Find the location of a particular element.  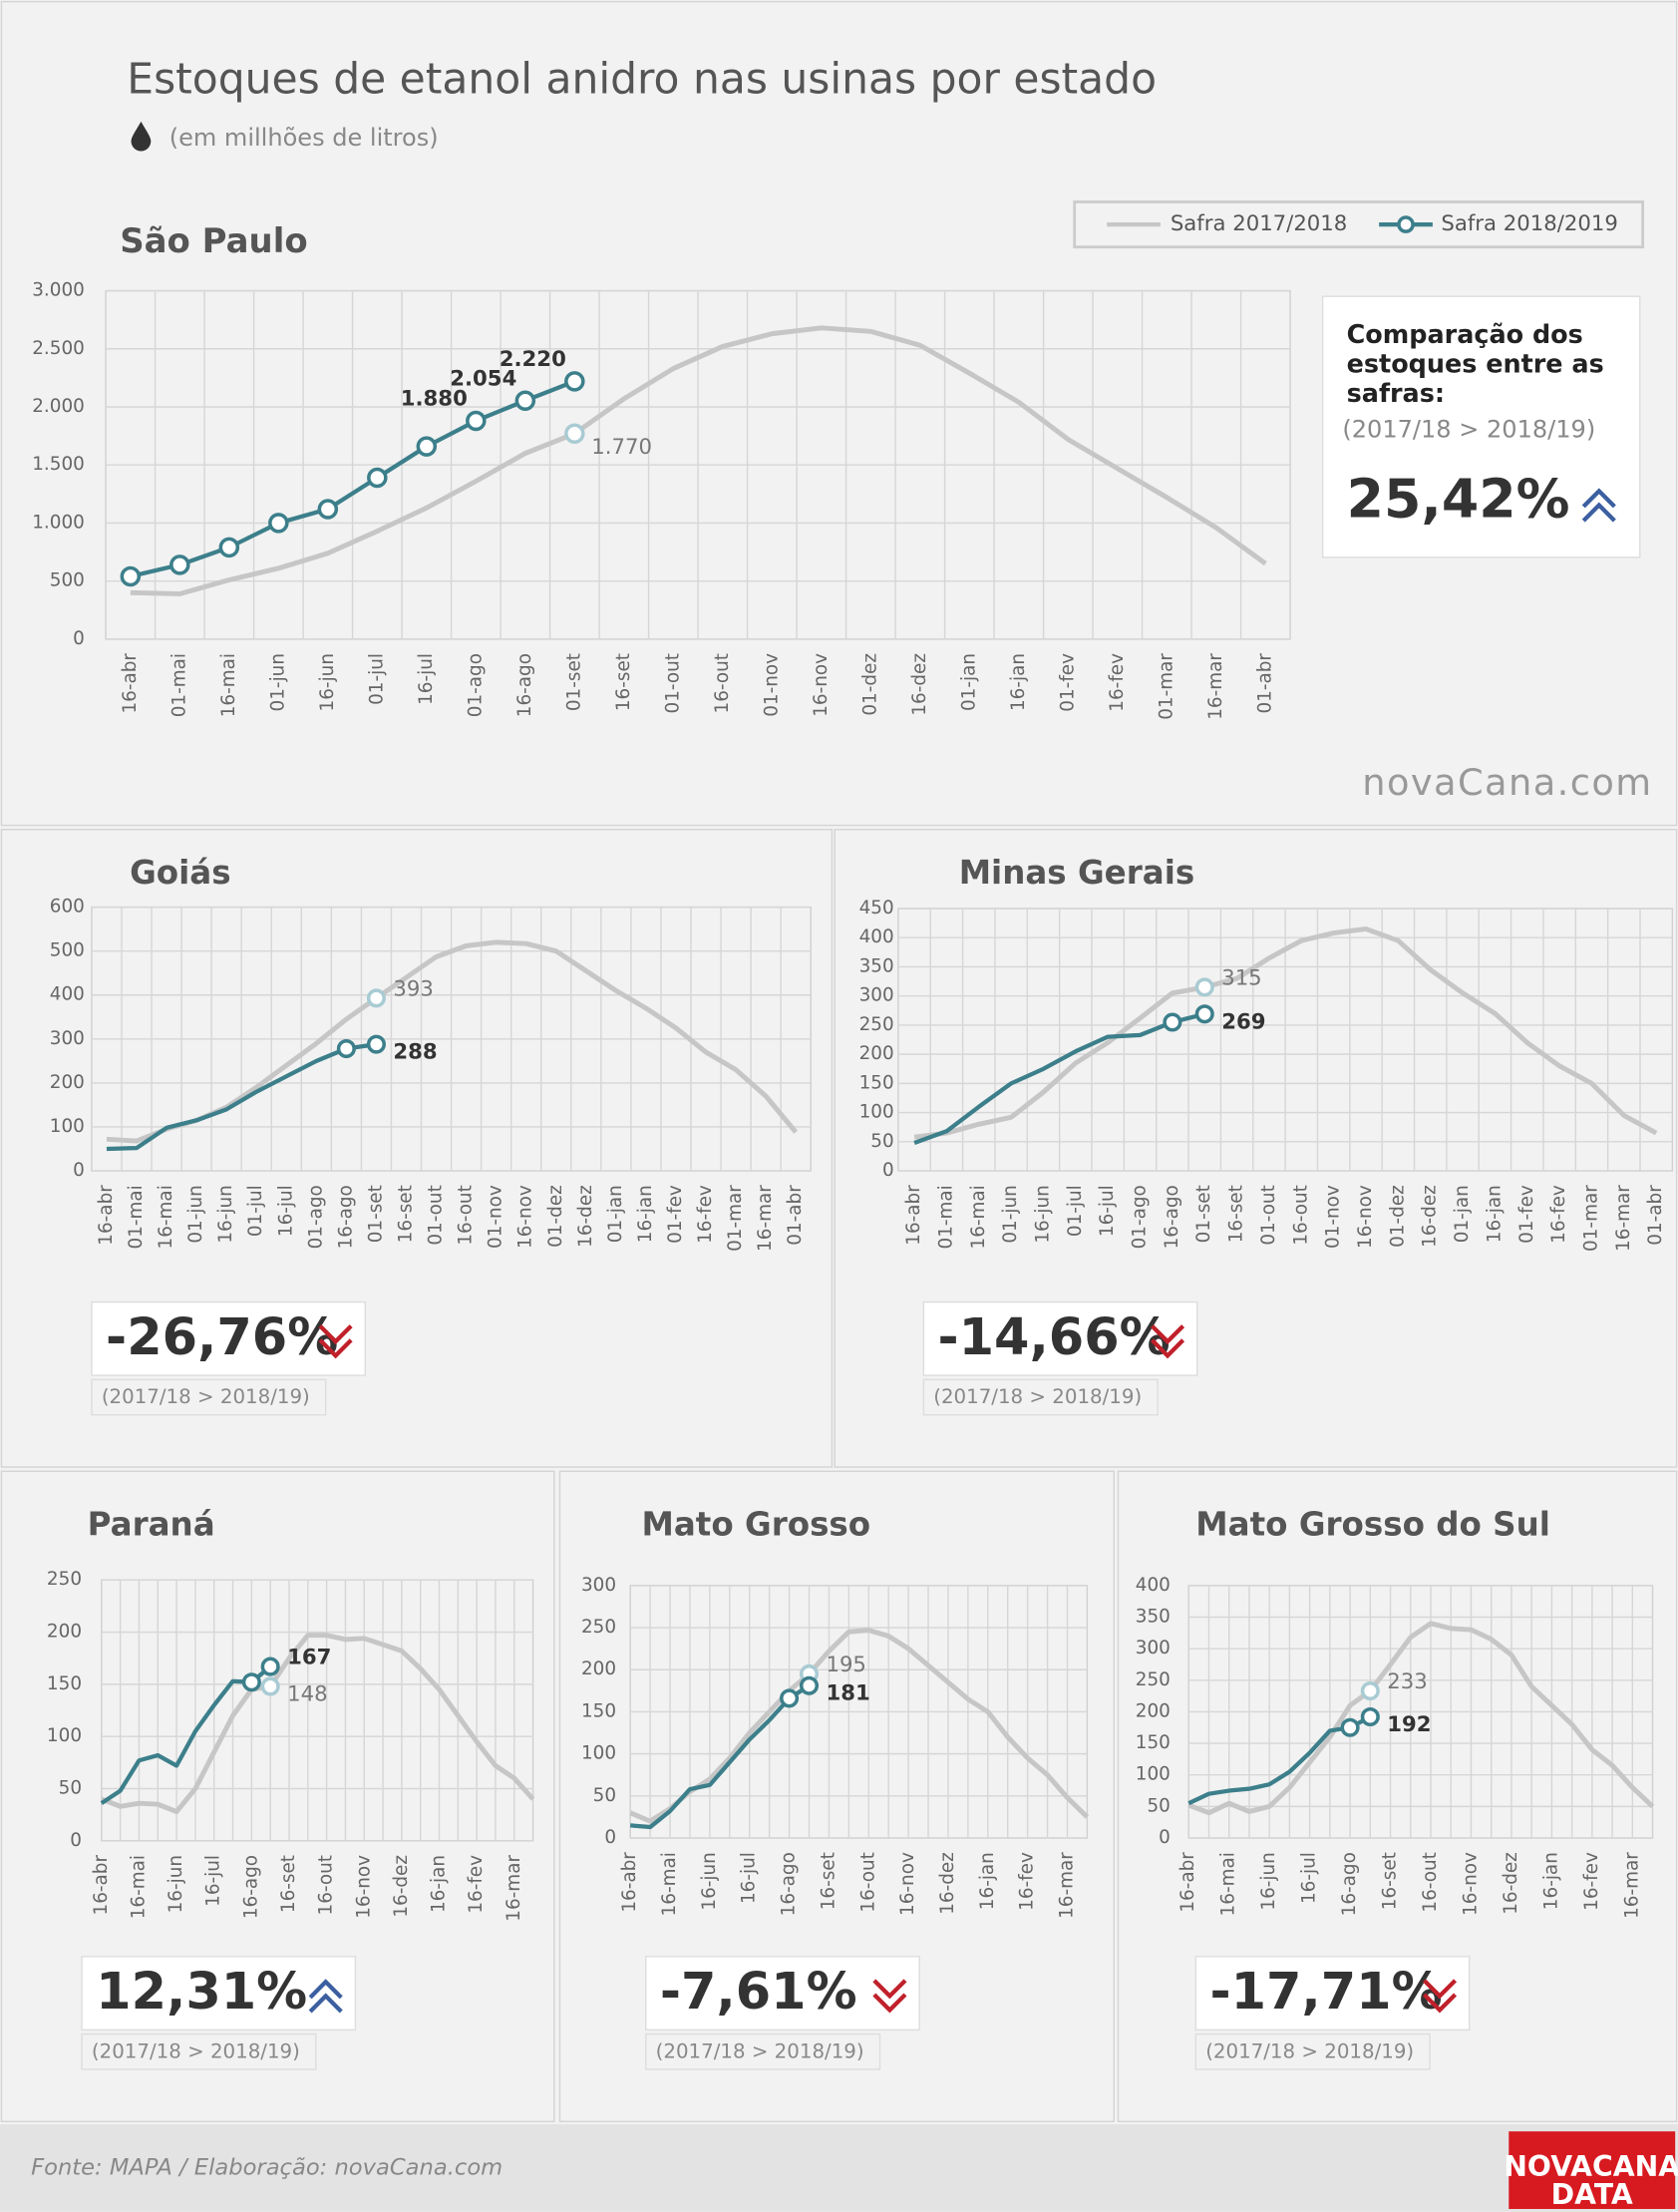

comparison-heading: Comparação dos is located at coordinates (1465, 335).